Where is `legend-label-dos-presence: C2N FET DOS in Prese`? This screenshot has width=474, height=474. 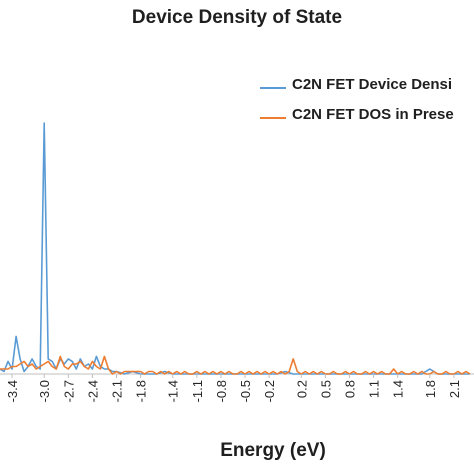 legend-label-dos-presence: C2N FET DOS in Prese is located at coordinates (373, 114).